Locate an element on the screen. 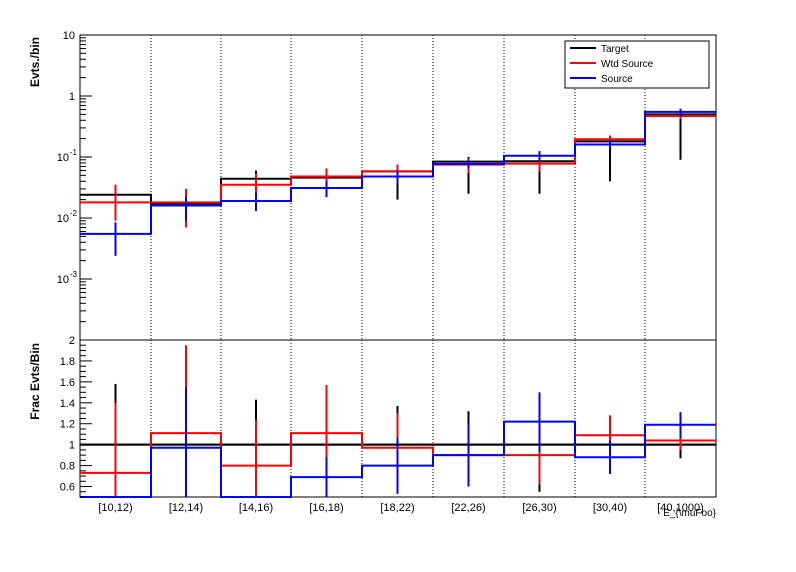 The width and height of the screenshot is (796, 572). x-tick-label: [10,12) is located at coordinates (115, 508).